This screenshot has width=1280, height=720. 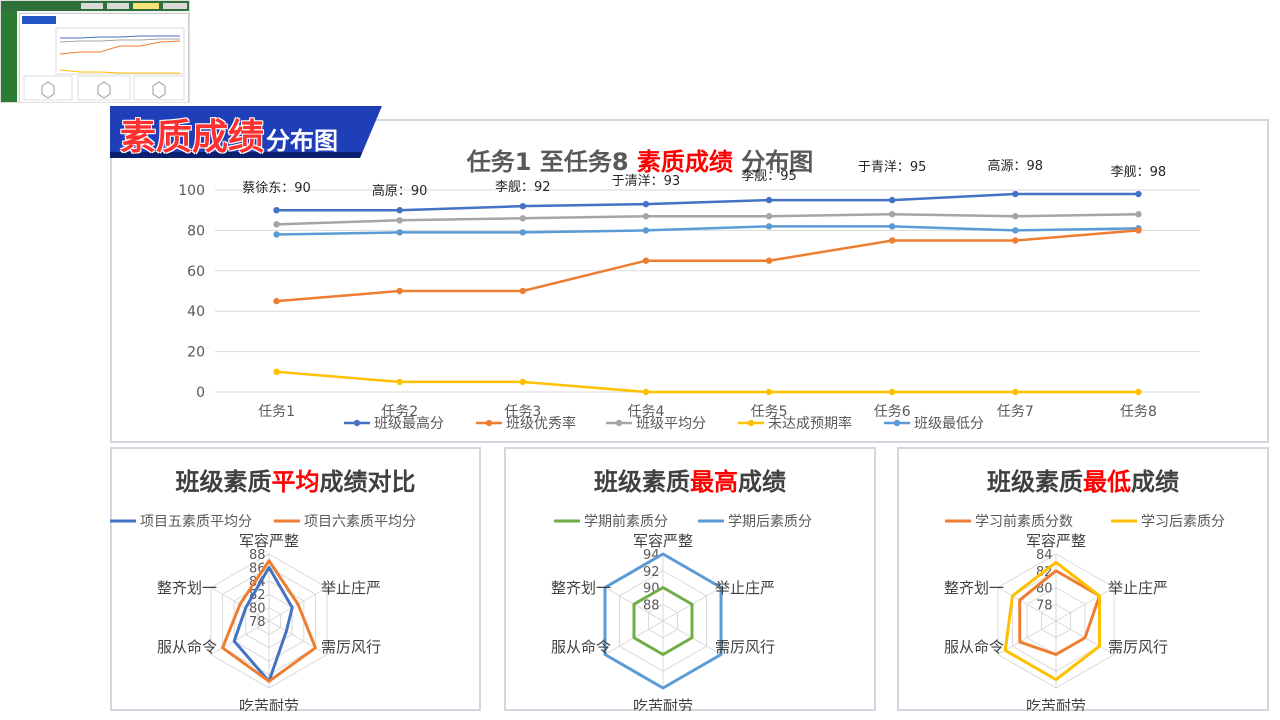 I want to click on radar-axis-label: 整齐划一, so click(x=187, y=588).